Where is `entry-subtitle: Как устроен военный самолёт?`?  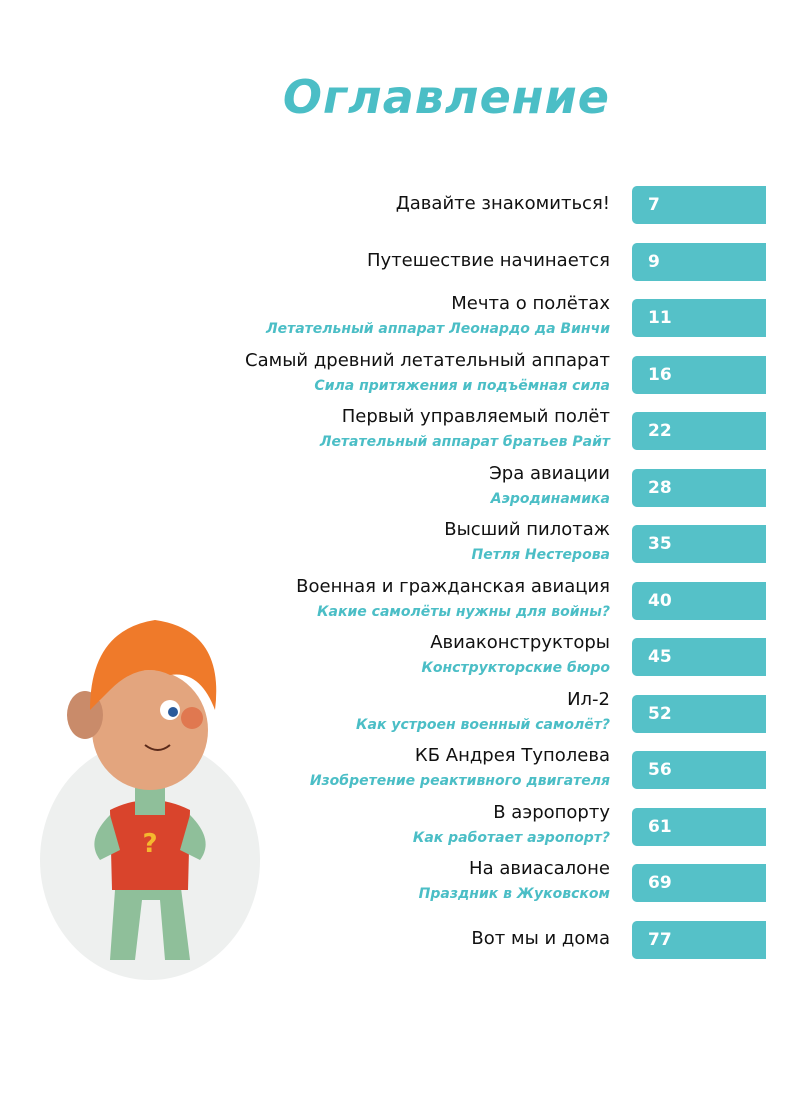 entry-subtitle: Как устроен военный самолёт? is located at coordinates (483, 724).